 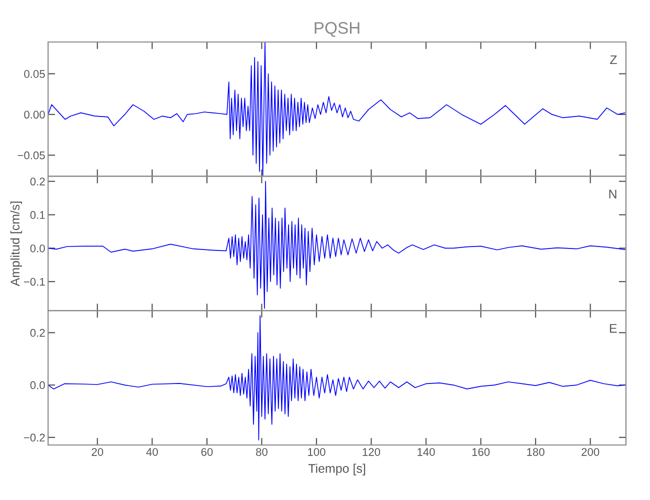 What do you see at coordinates (337, 470) in the screenshot?
I see `x-axis-title: Tiempo [s]` at bounding box center [337, 470].